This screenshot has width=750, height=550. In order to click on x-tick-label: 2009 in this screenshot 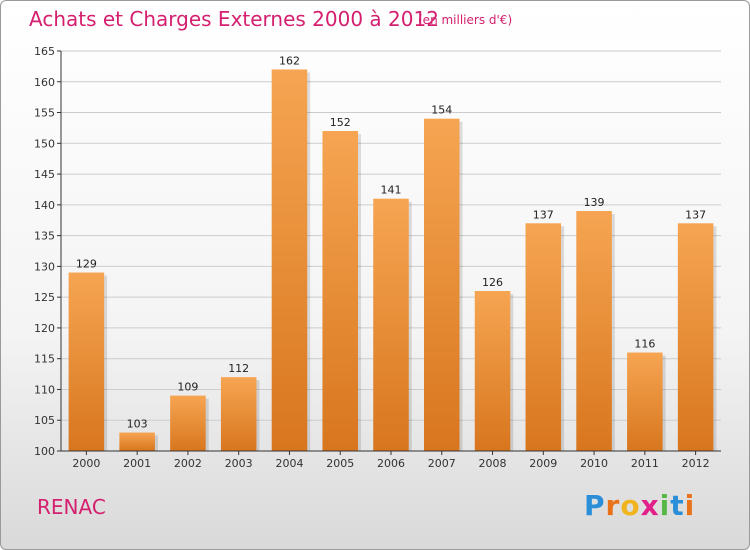, I will do `click(543, 463)`.